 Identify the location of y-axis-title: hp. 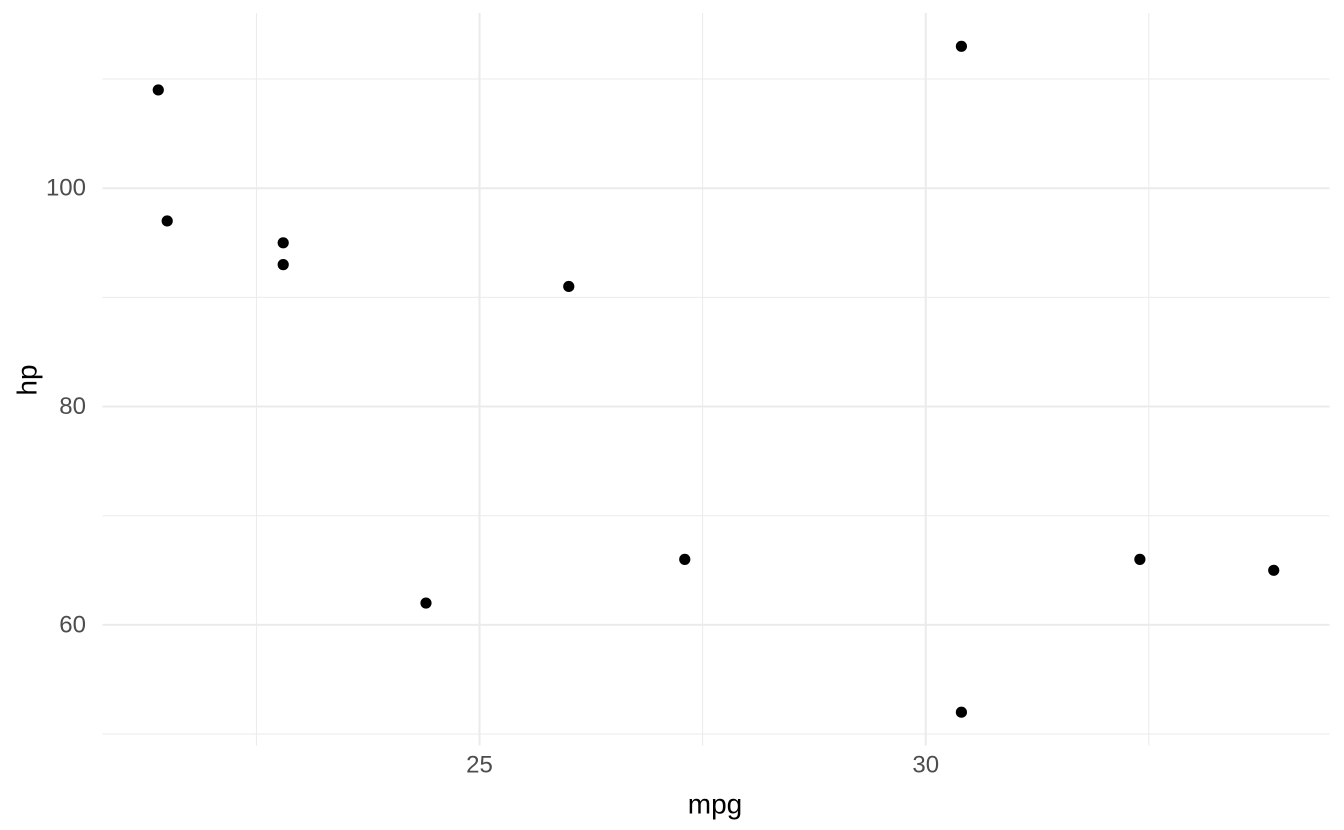
(27, 379).